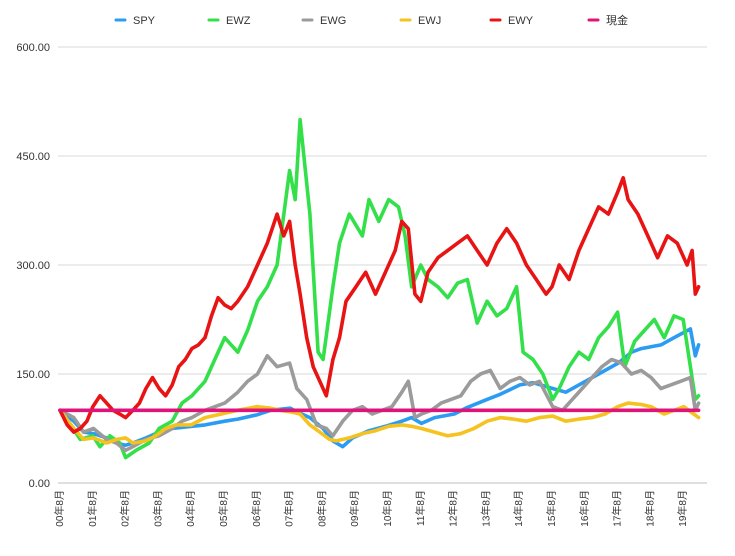 This screenshot has height=556, width=735. I want to click on x-tick-label: 06年8月, so click(256, 508).